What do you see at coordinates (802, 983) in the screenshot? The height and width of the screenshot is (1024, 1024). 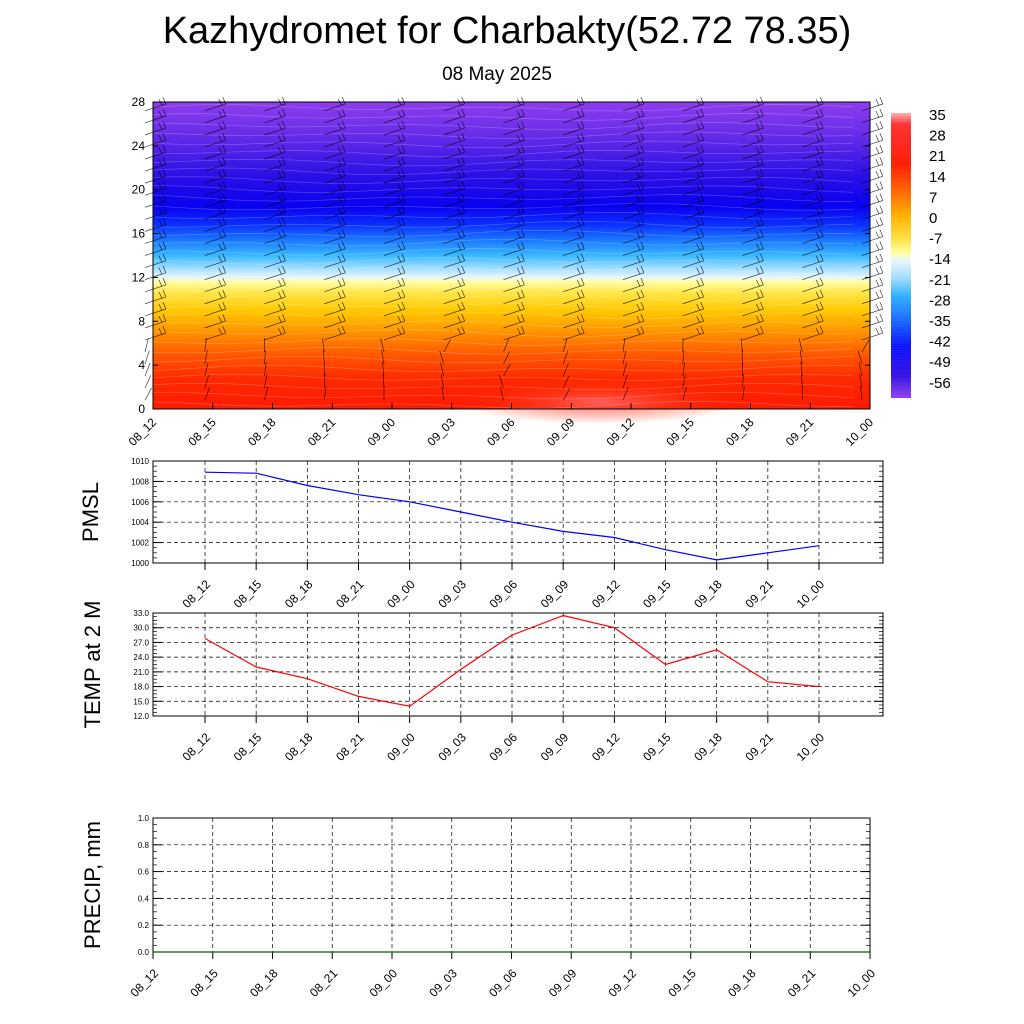 I see `x-tick-label: 09_21` at bounding box center [802, 983].